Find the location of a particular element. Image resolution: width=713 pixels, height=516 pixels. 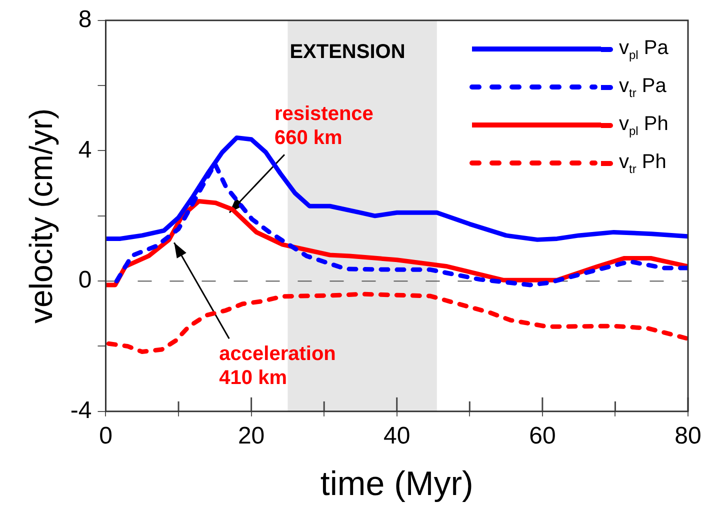

y-tick-label: 4 is located at coordinates (85, 150).